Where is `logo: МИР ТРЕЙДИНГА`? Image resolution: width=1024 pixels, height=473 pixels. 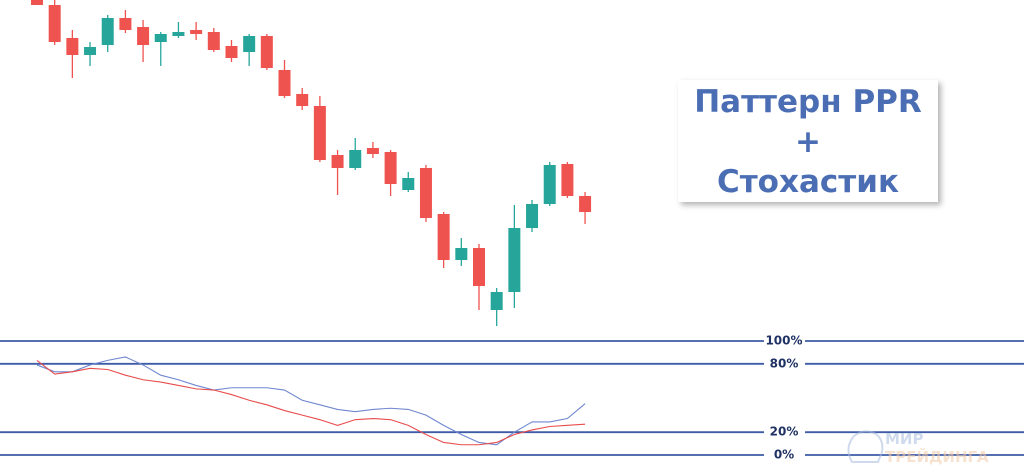
logo: МИР ТРЕЙДИНГА is located at coordinates (918, 448).